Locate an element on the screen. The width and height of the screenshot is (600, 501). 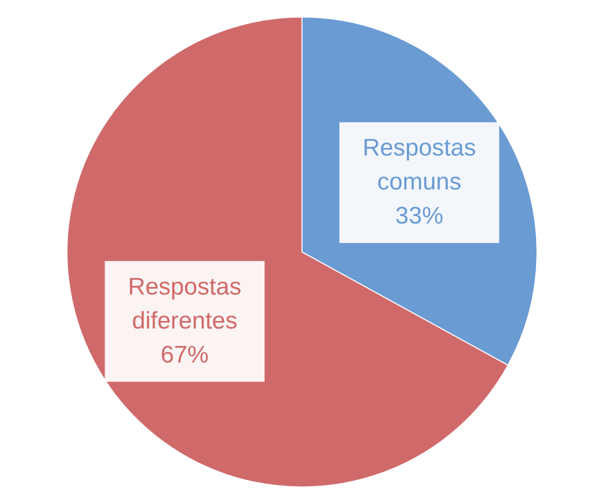
slice-label: Respostas comuns is located at coordinates (419, 165).